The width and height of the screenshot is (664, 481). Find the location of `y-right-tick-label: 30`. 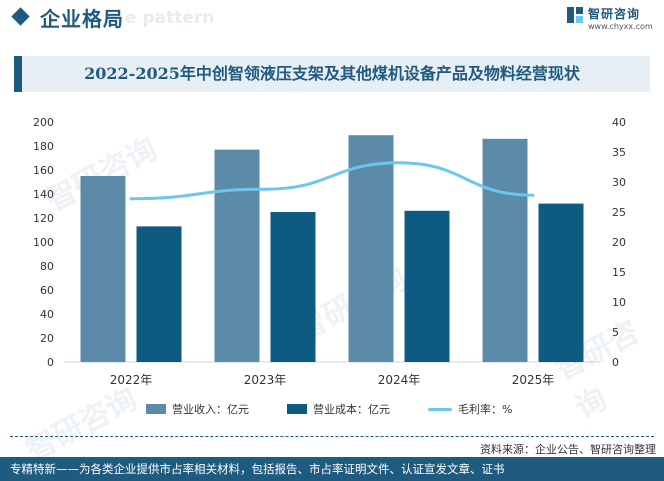

y-right-tick-label: 30 is located at coordinates (619, 182).